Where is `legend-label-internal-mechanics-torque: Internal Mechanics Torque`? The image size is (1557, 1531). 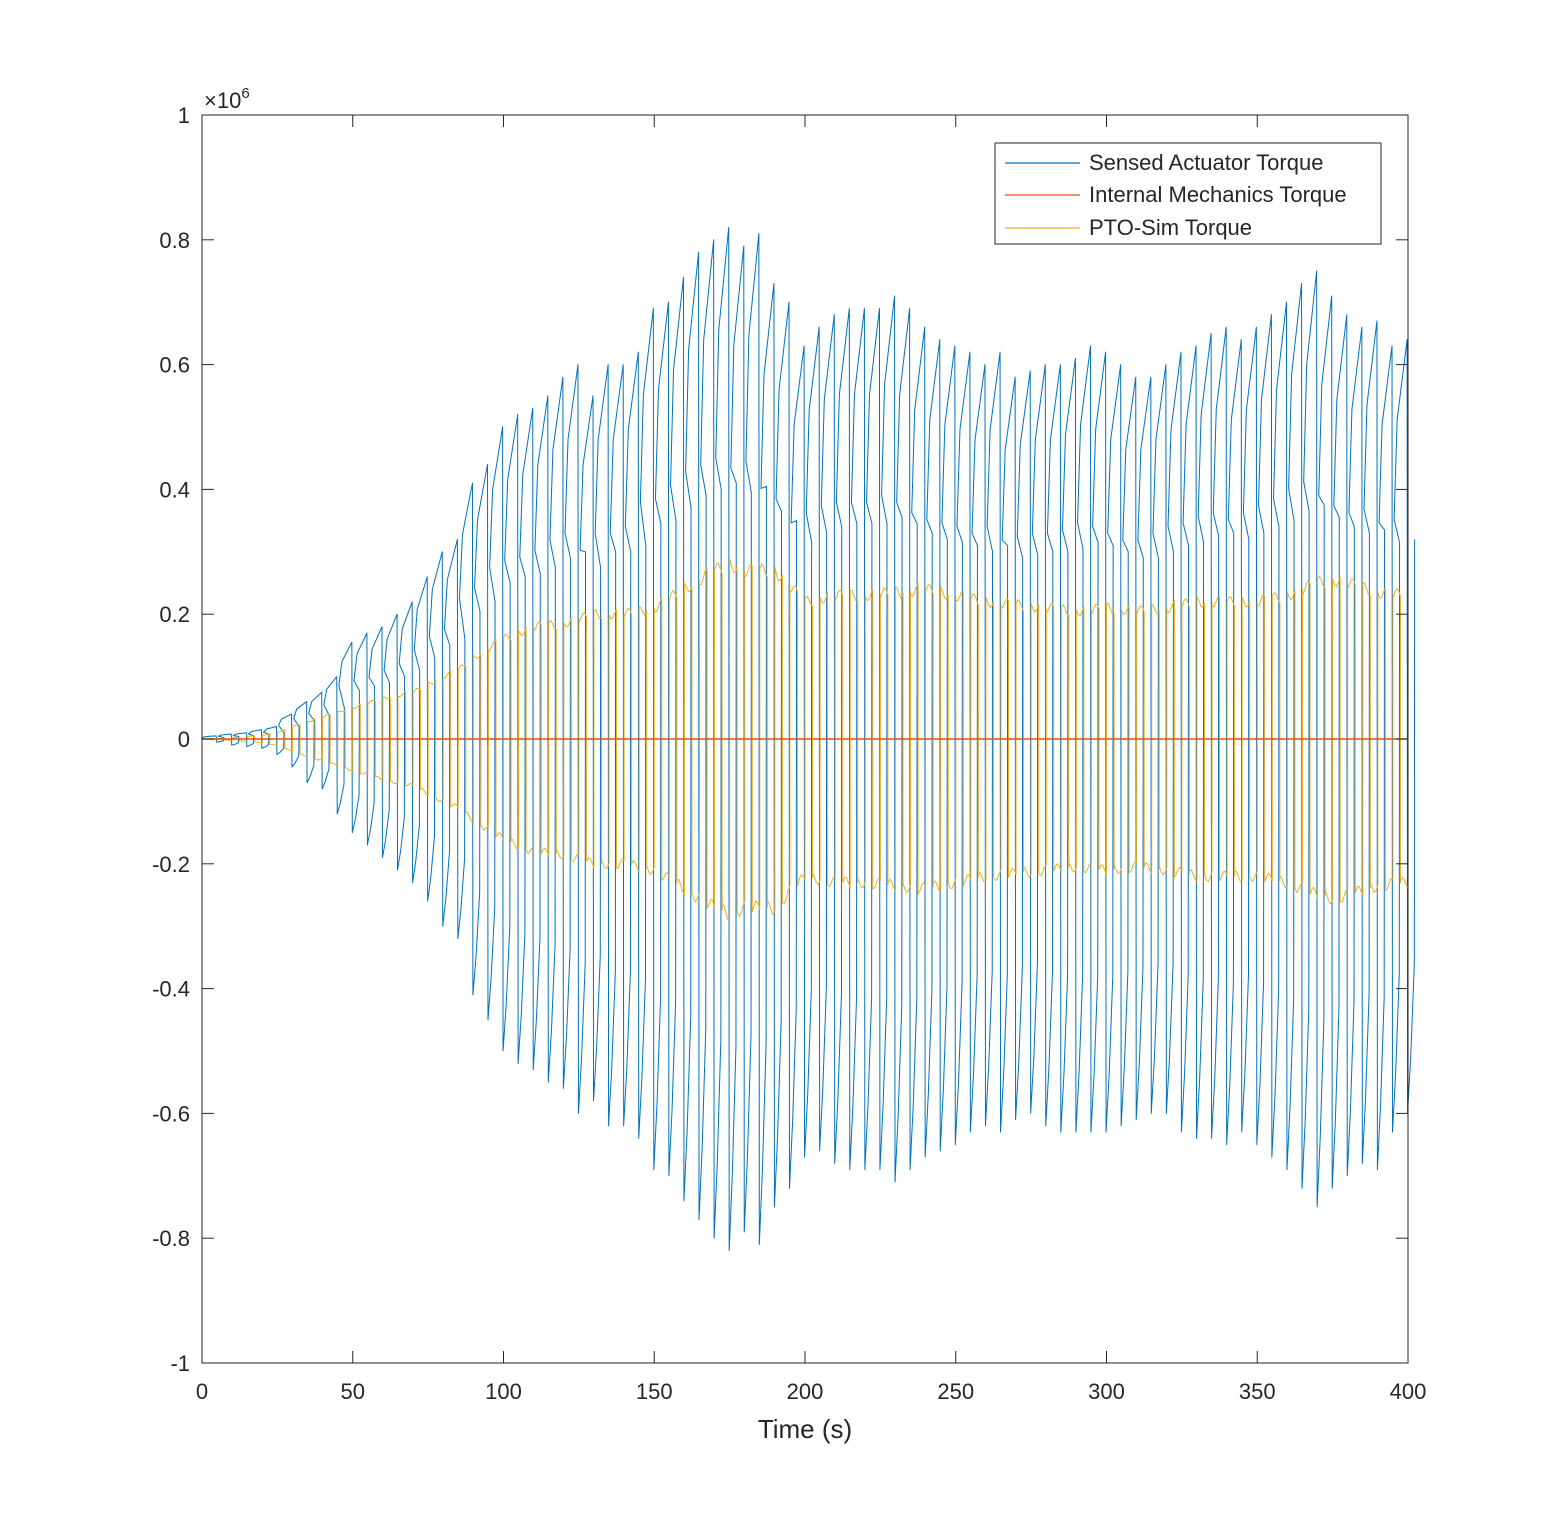
legend-label-internal-mechanics-torque: Internal Mechanics Torque is located at coordinates (1218, 194).